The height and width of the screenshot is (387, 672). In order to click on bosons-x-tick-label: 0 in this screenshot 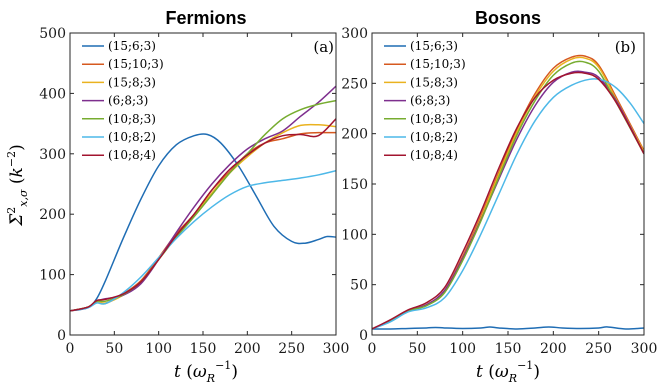, I will do `click(372, 349)`.